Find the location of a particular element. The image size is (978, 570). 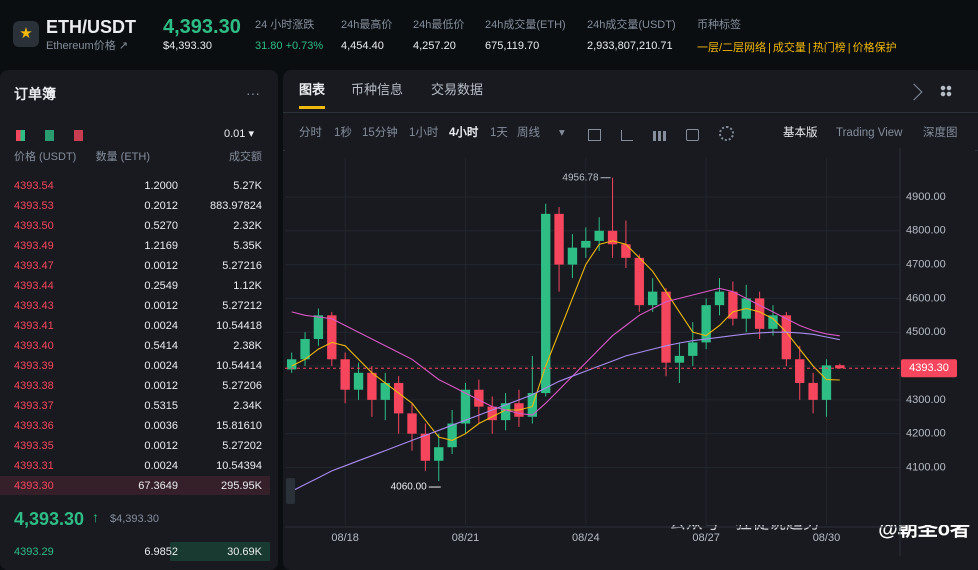

book-column: 数量 (ETH) is located at coordinates (122, 157).